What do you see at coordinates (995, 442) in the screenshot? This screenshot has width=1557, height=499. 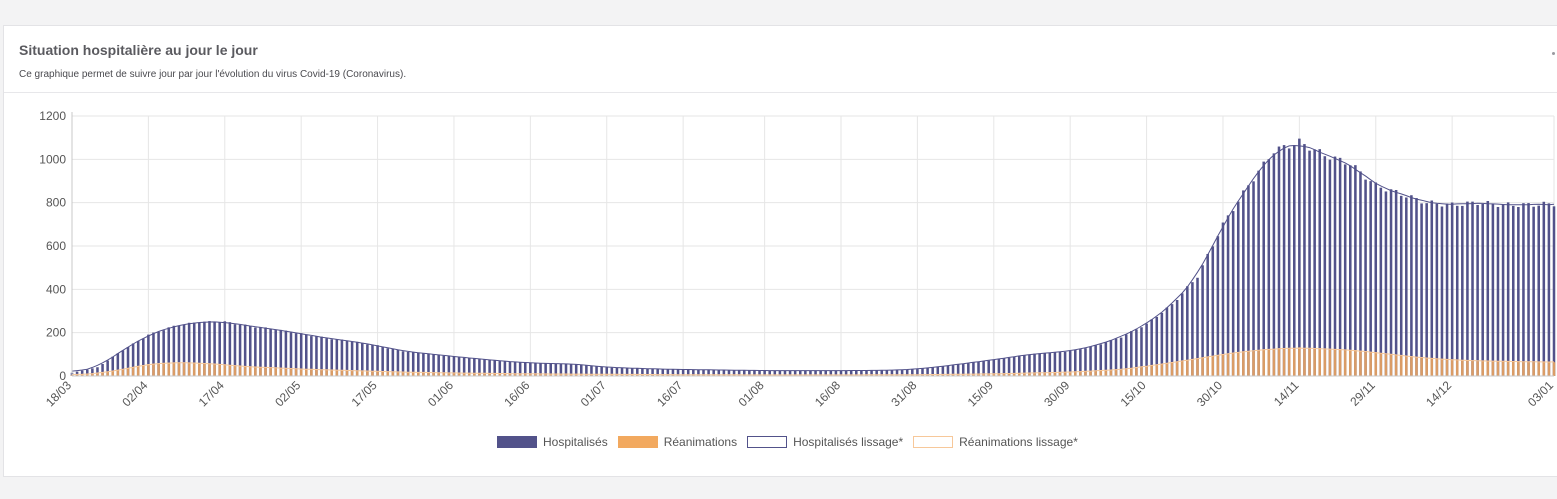 I see `legend-item-reanimations-lissage: Réanimations lissage*` at bounding box center [995, 442].